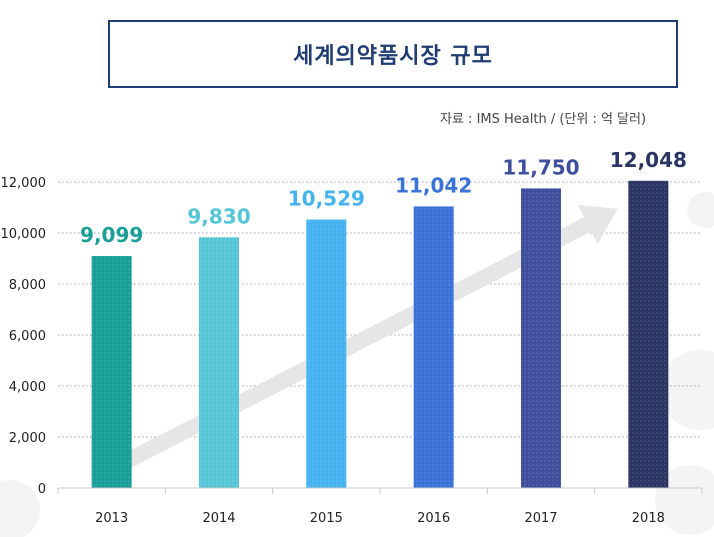  I want to click on x-tick-label: 2018, so click(648, 518).